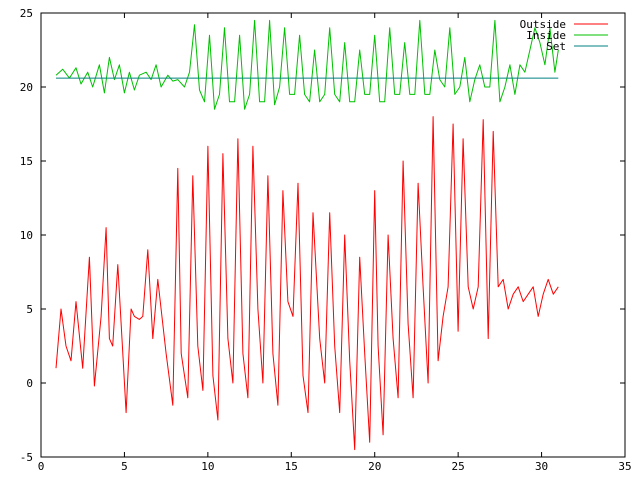 This screenshot has height=480, width=640. Describe the element at coordinates (291, 466) in the screenshot. I see `x-tick-label: 15` at that location.